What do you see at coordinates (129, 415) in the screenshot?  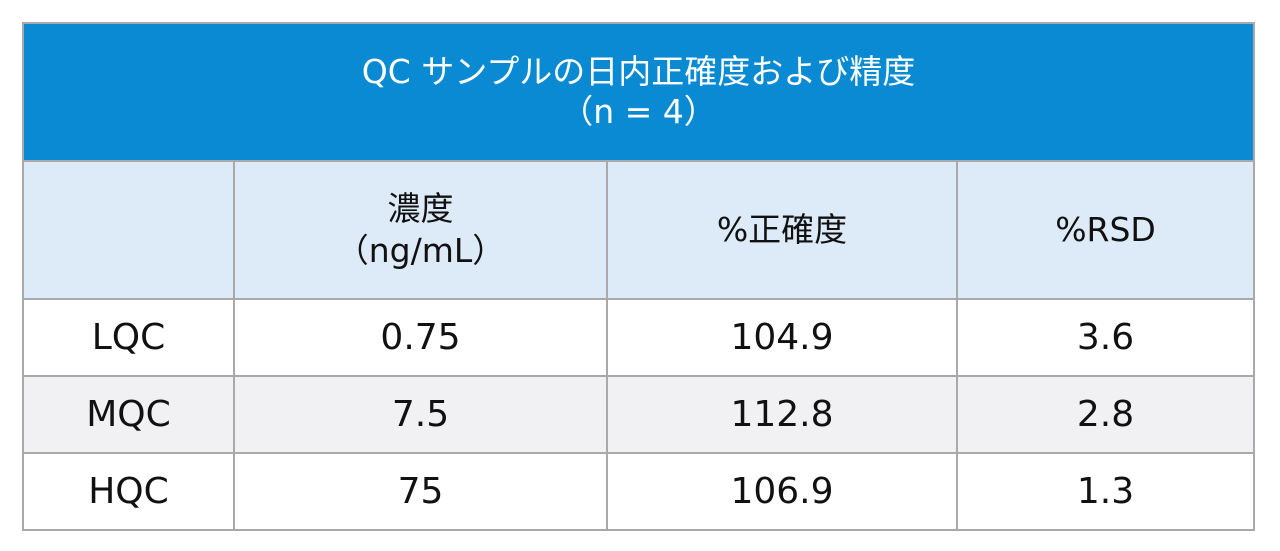 I see `row-label: MQC` at bounding box center [129, 415].